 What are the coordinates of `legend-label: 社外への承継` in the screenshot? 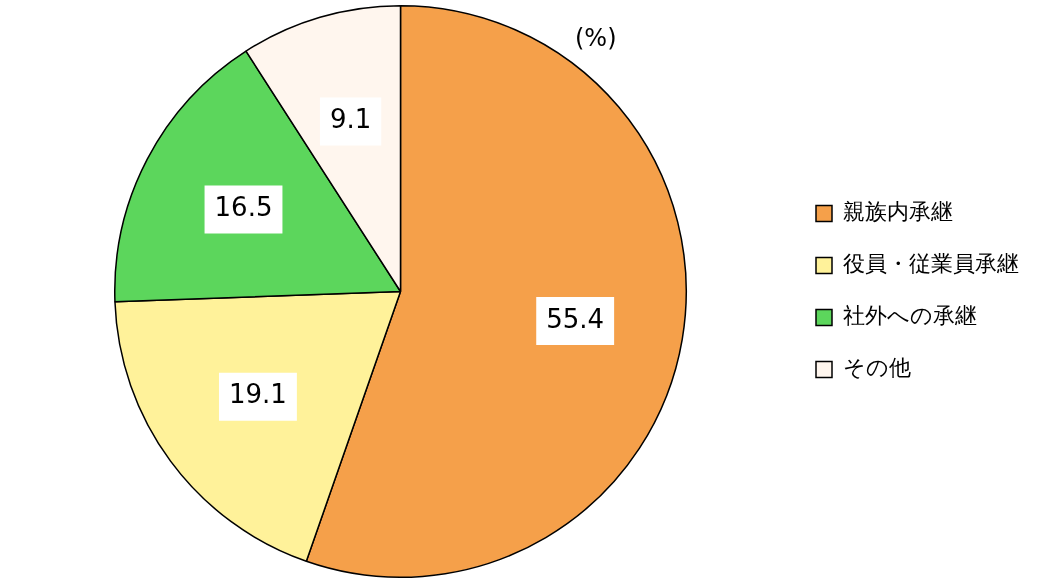 It's located at (910, 316).